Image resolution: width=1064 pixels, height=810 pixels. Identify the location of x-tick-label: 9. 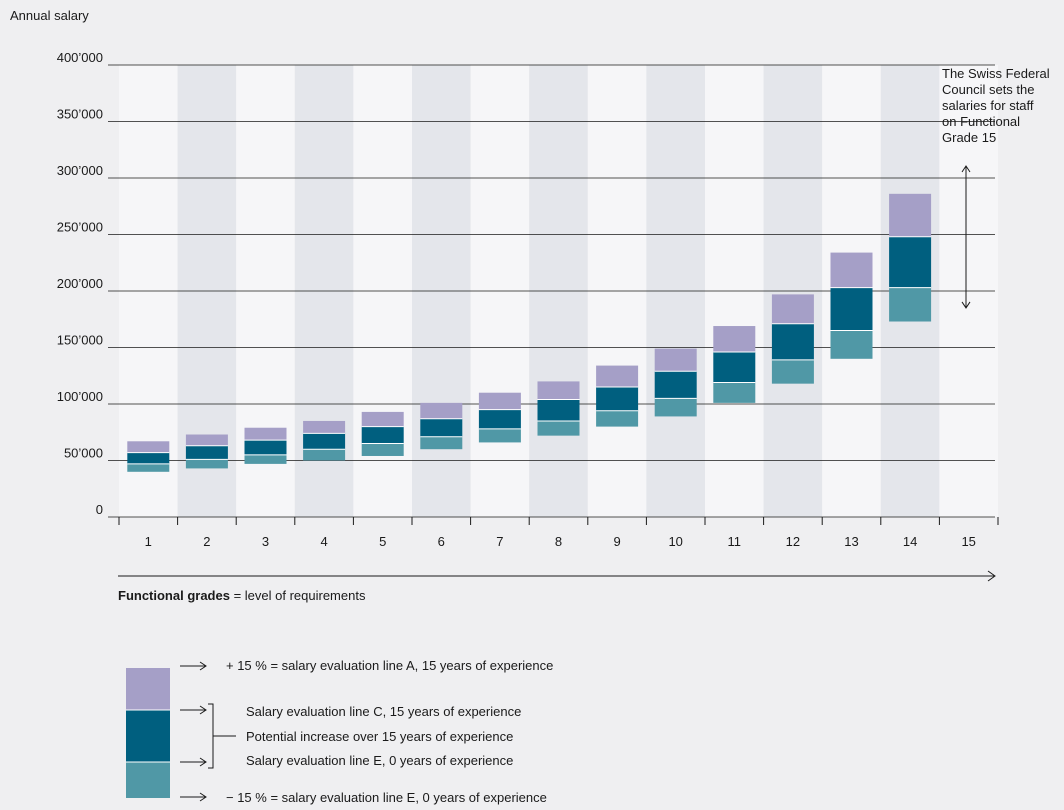
(616, 541).